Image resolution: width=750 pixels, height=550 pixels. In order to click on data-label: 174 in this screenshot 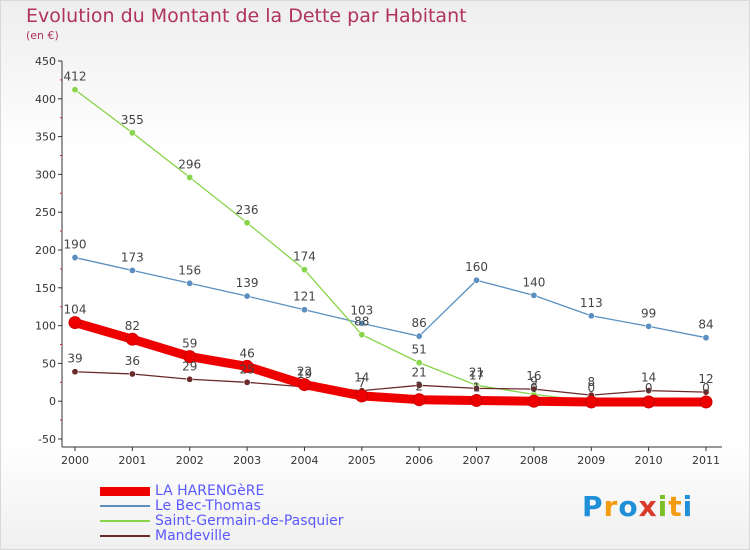, I will do `click(304, 257)`.